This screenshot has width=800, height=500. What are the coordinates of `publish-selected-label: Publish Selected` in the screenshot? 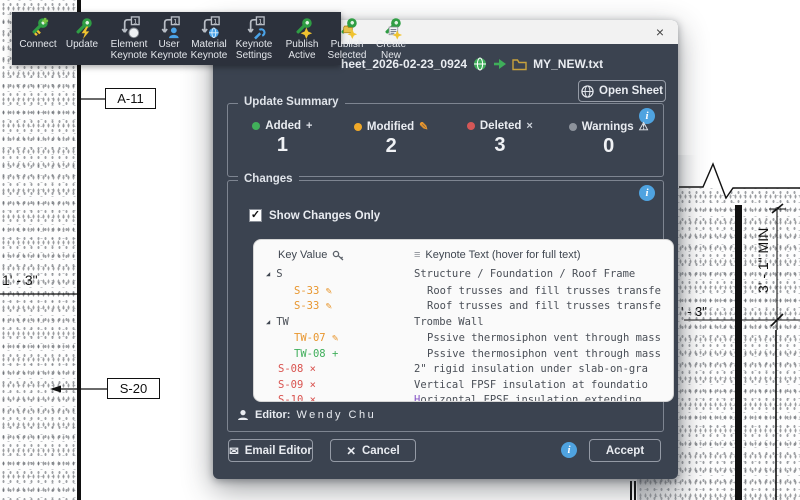 It's located at (347, 50).